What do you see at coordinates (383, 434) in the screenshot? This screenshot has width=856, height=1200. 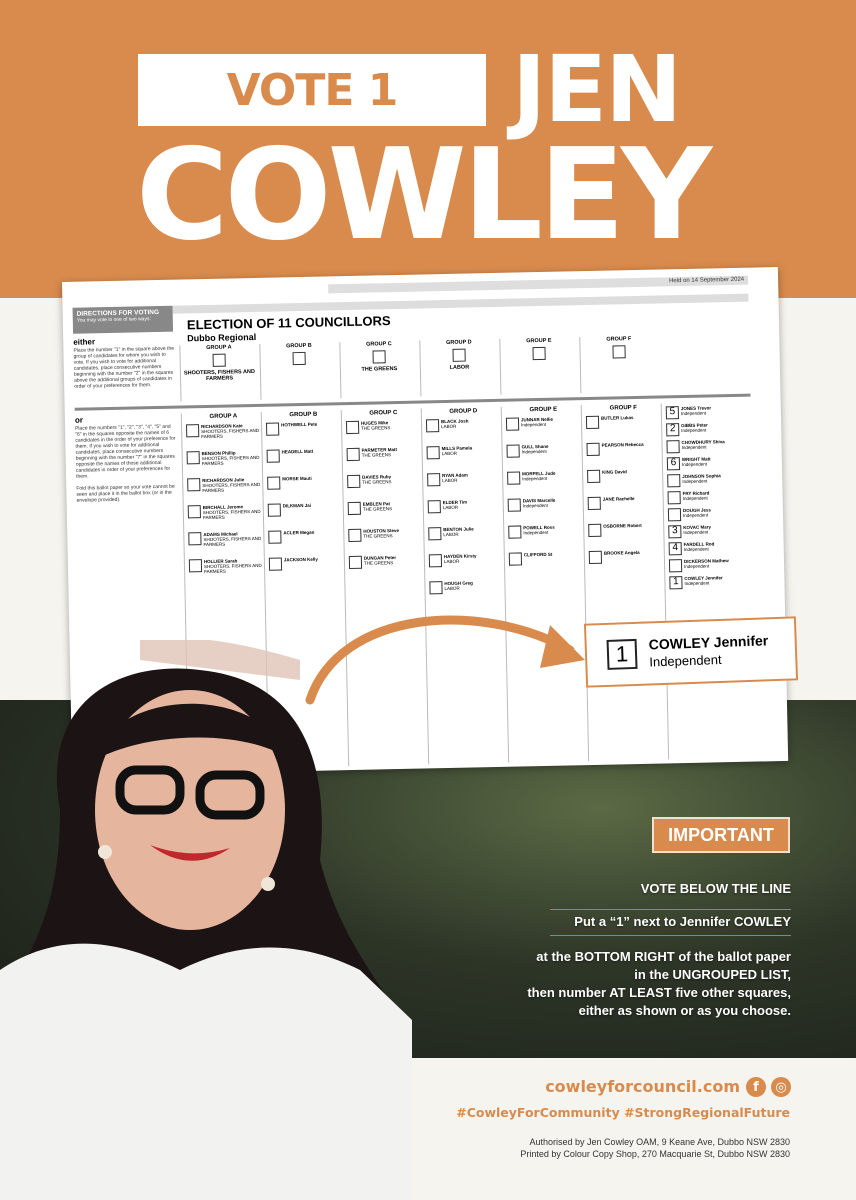 I see `candidate-row: HUGES Mike THE GREENS` at bounding box center [383, 434].